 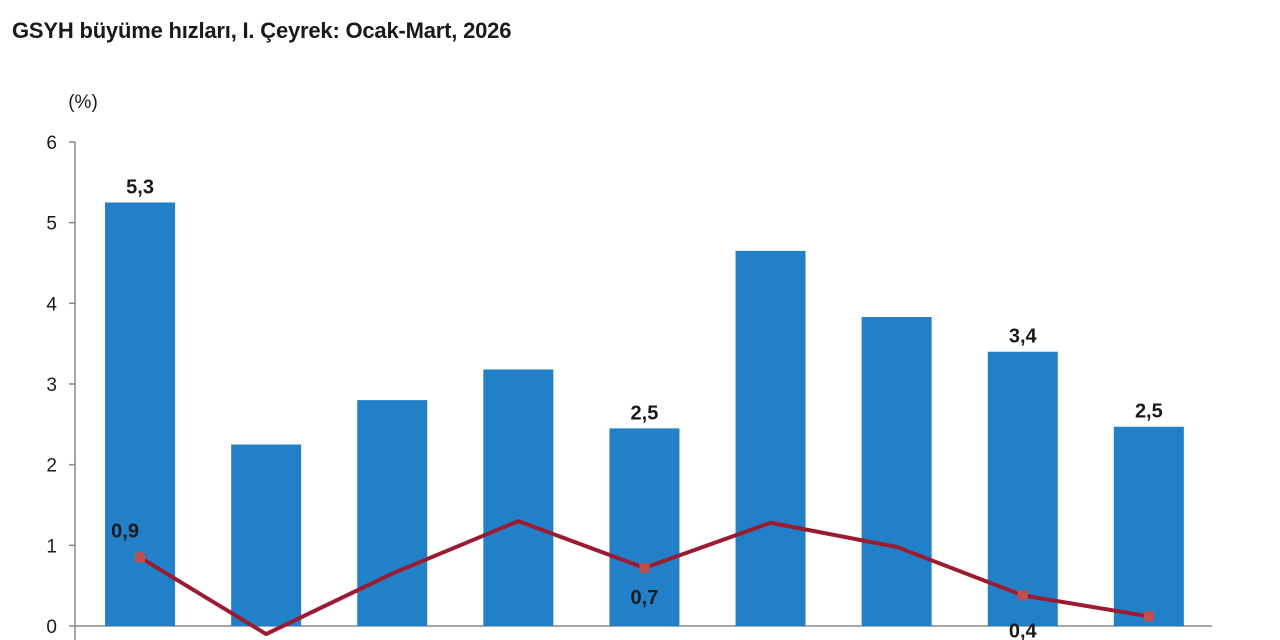 What do you see at coordinates (51, 385) in the screenshot?
I see `y-tick-label: 3` at bounding box center [51, 385].